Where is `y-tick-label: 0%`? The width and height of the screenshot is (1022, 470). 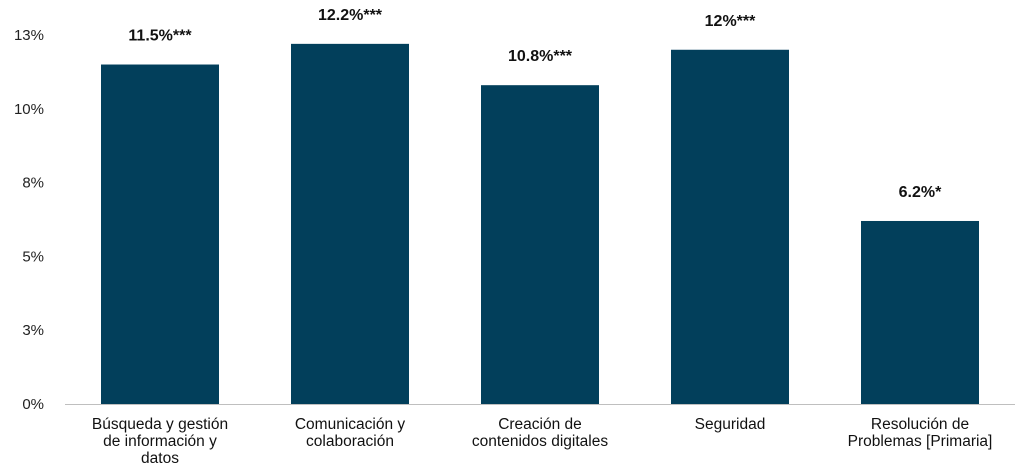
y-tick-label: 0% is located at coordinates (33, 404).